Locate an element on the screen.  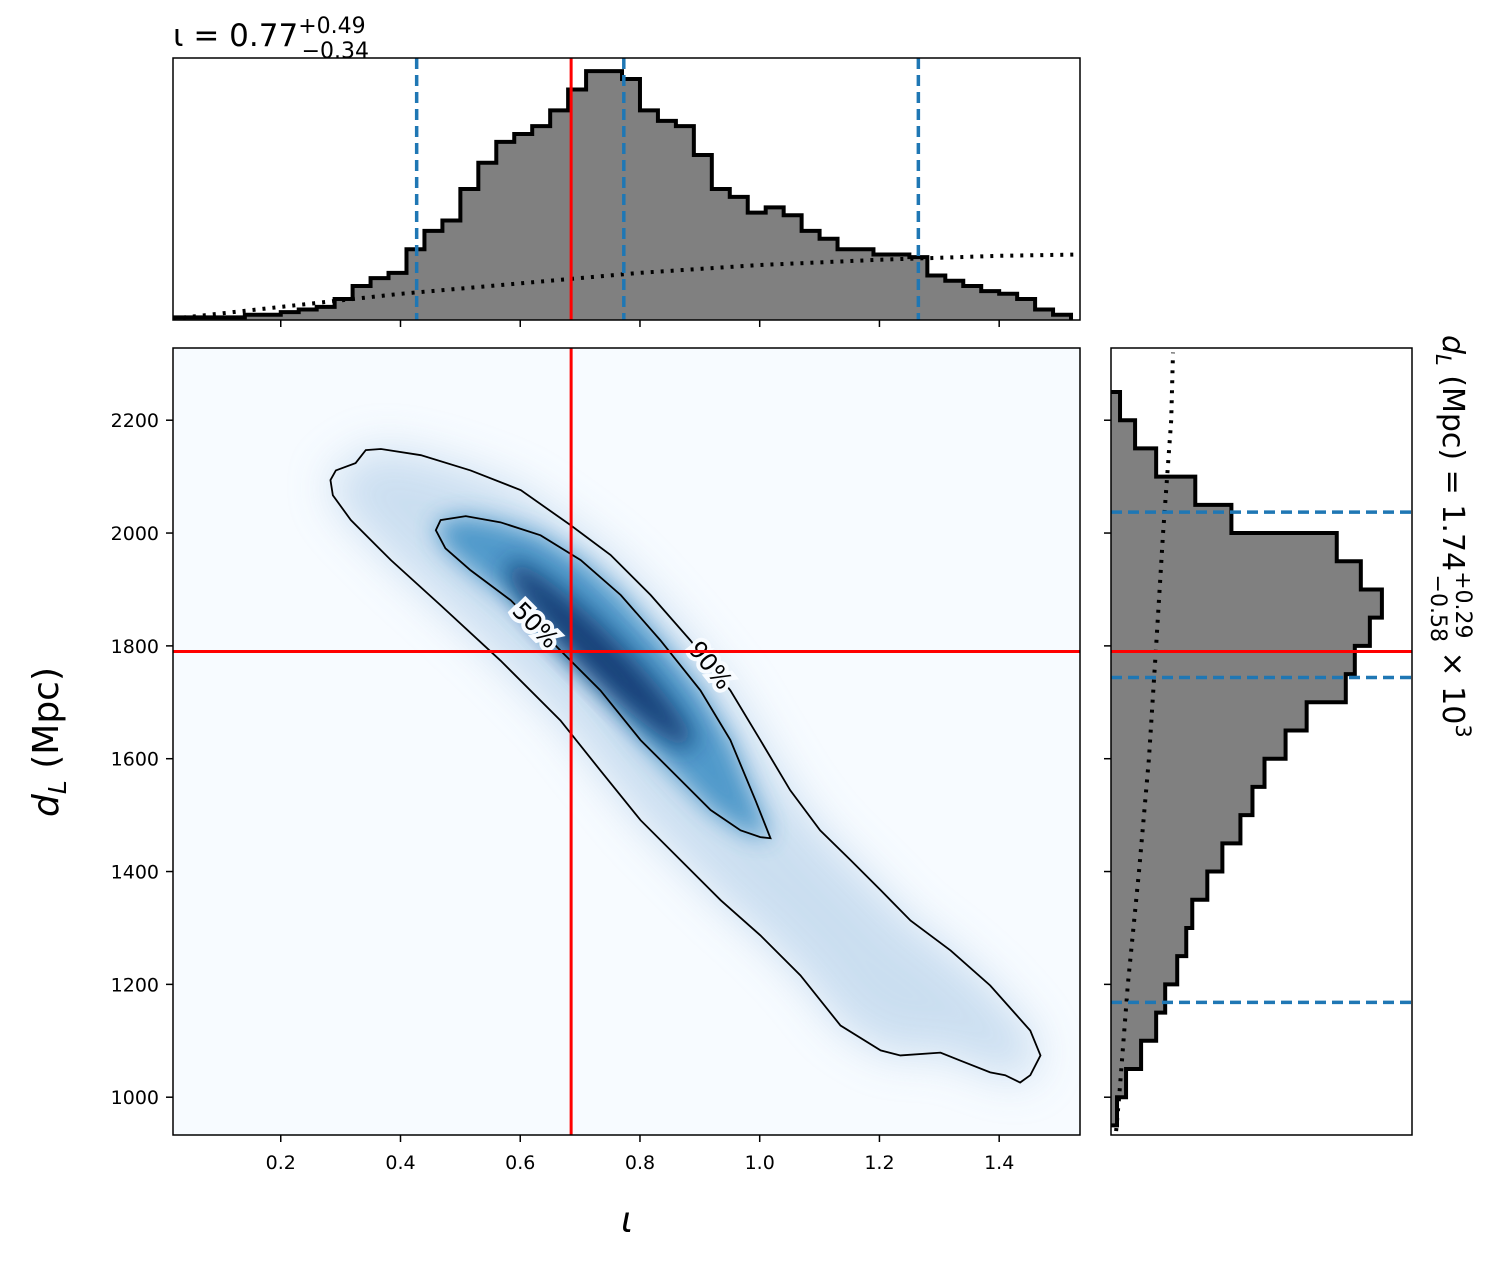
side-label-tail: × 10 is located at coordinates (1452, 683).